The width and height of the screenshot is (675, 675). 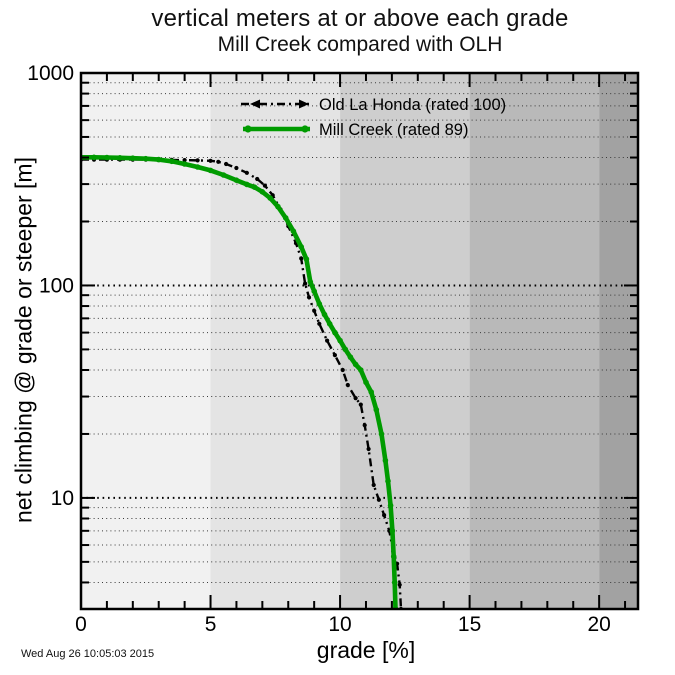 I want to click on x-tick-label: 15, so click(x=469, y=624).